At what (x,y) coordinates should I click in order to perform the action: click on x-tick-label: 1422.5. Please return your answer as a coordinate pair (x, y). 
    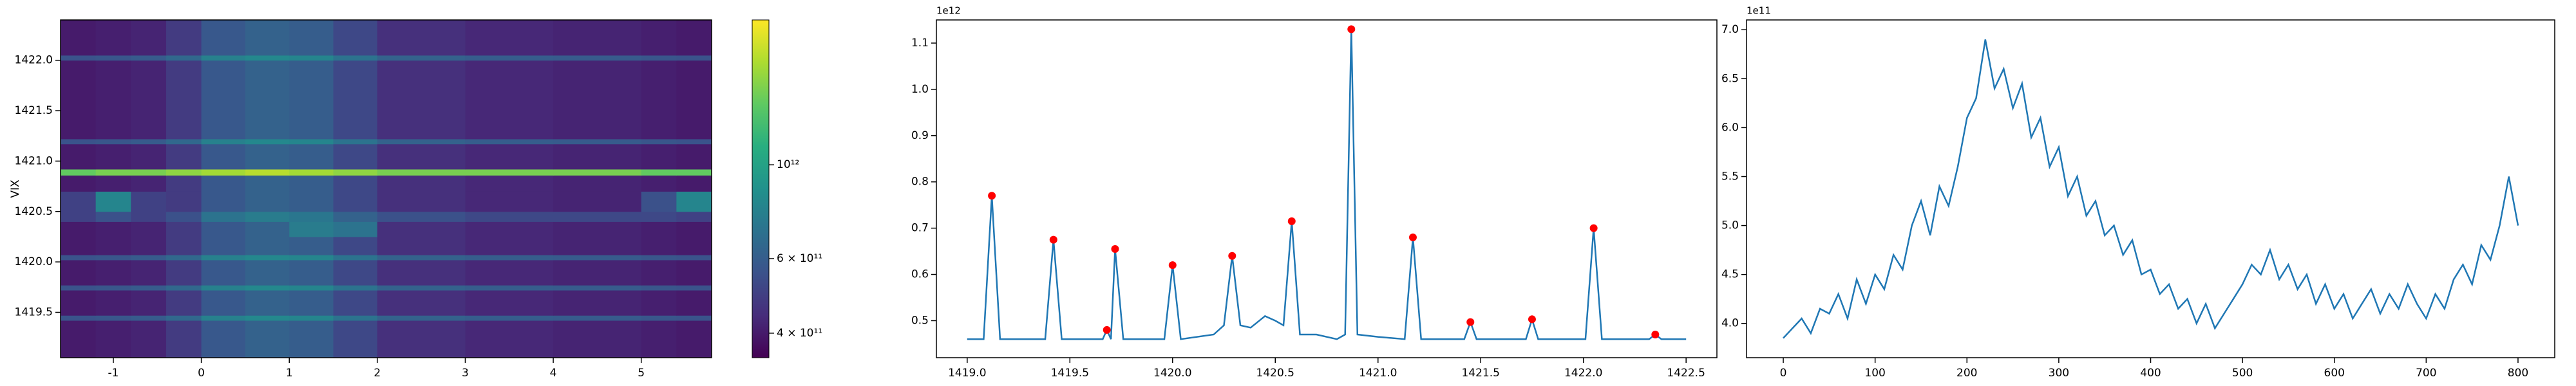
    Looking at the image, I should click on (1686, 373).